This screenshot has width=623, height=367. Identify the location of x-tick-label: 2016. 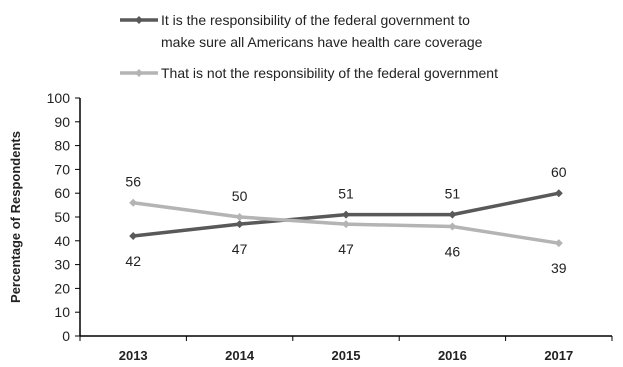
(452, 355).